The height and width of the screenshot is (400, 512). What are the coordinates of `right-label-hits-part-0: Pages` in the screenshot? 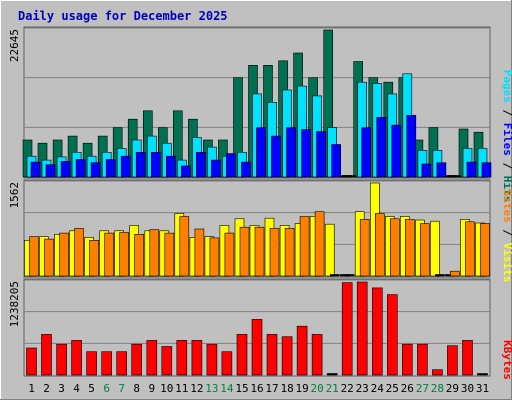 It's located at (506, 86).